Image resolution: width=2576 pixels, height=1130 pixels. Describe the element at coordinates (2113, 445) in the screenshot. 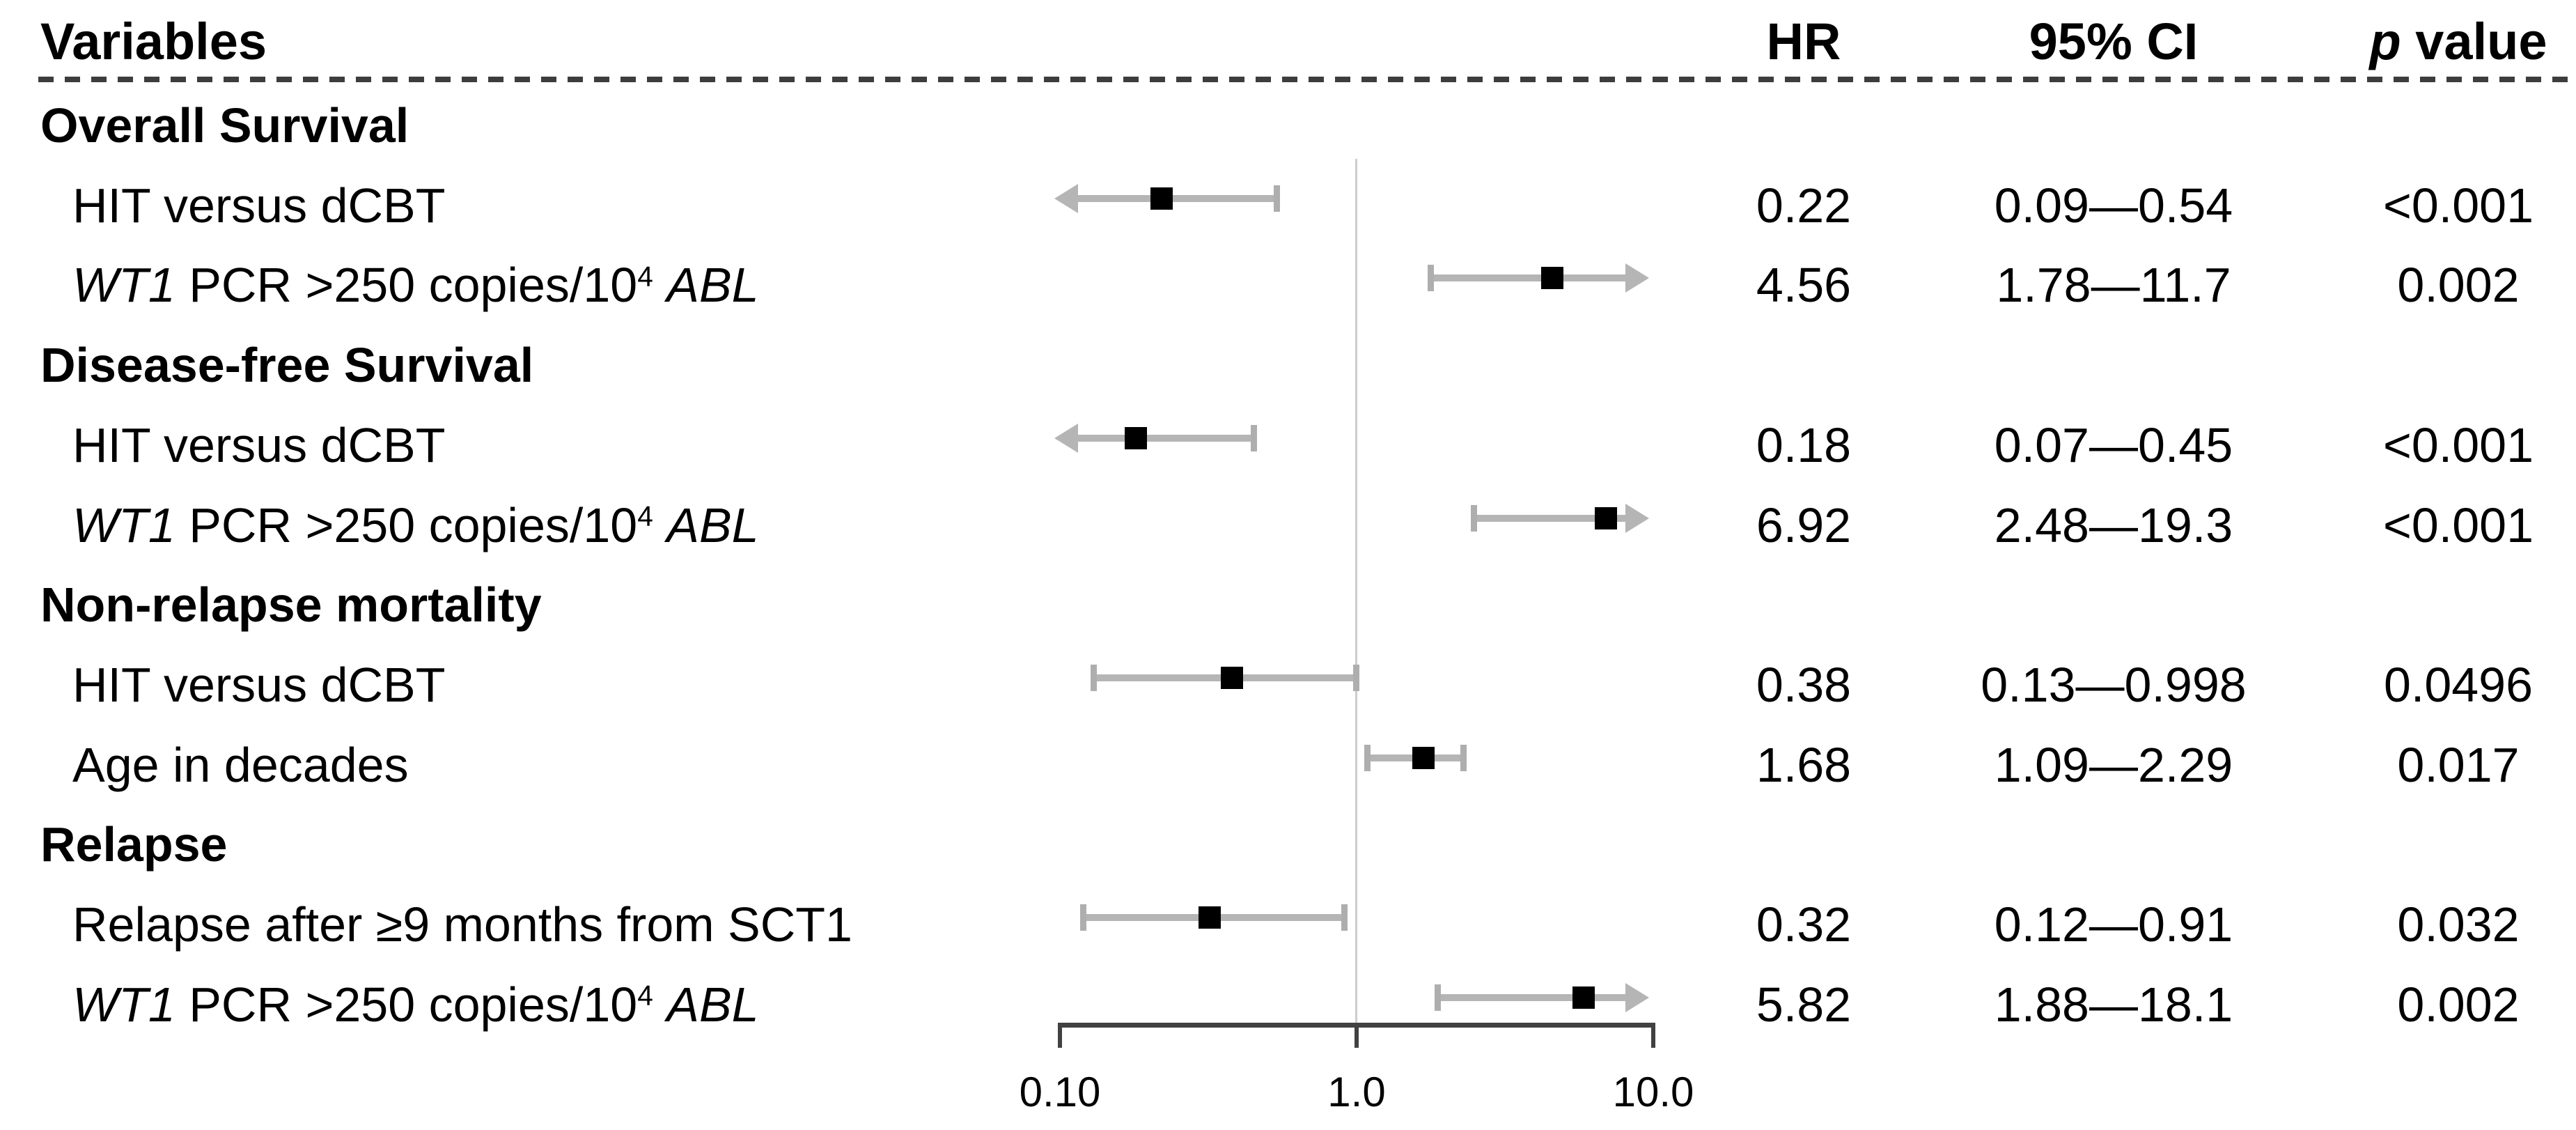

I see `ci-value: 0.07—0.45` at that location.